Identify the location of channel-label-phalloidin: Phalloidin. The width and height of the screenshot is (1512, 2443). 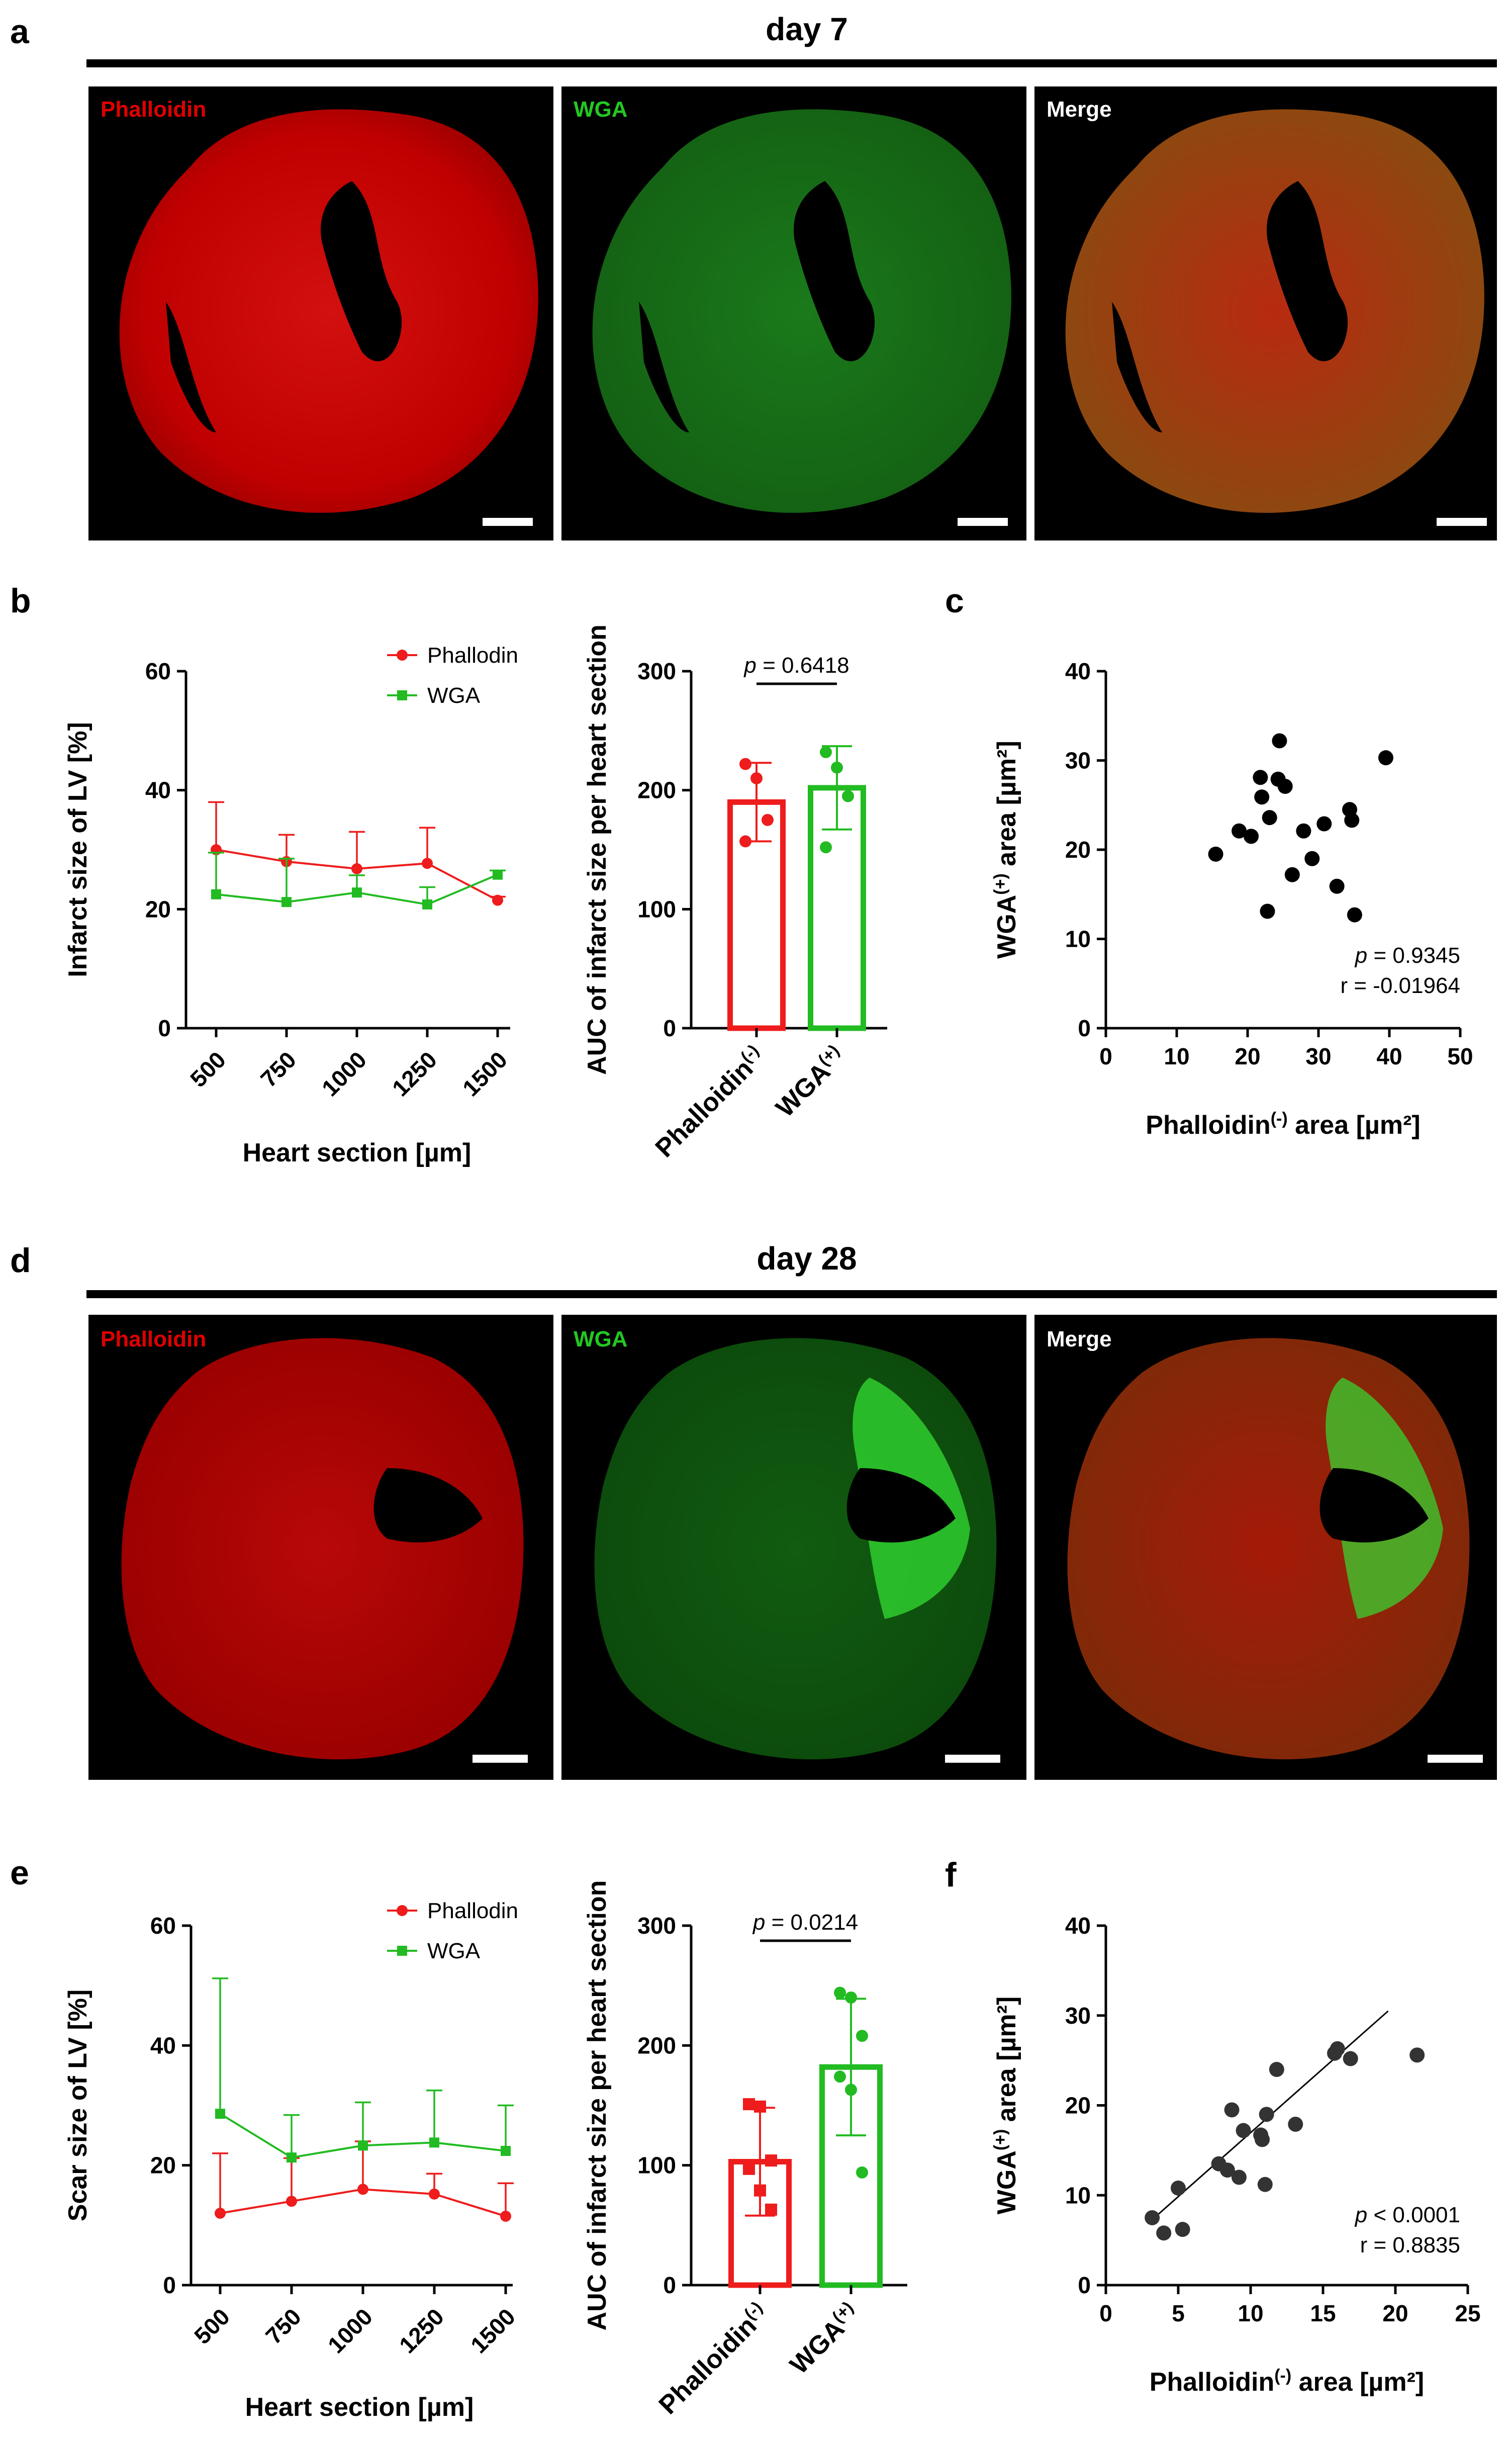
(153, 109).